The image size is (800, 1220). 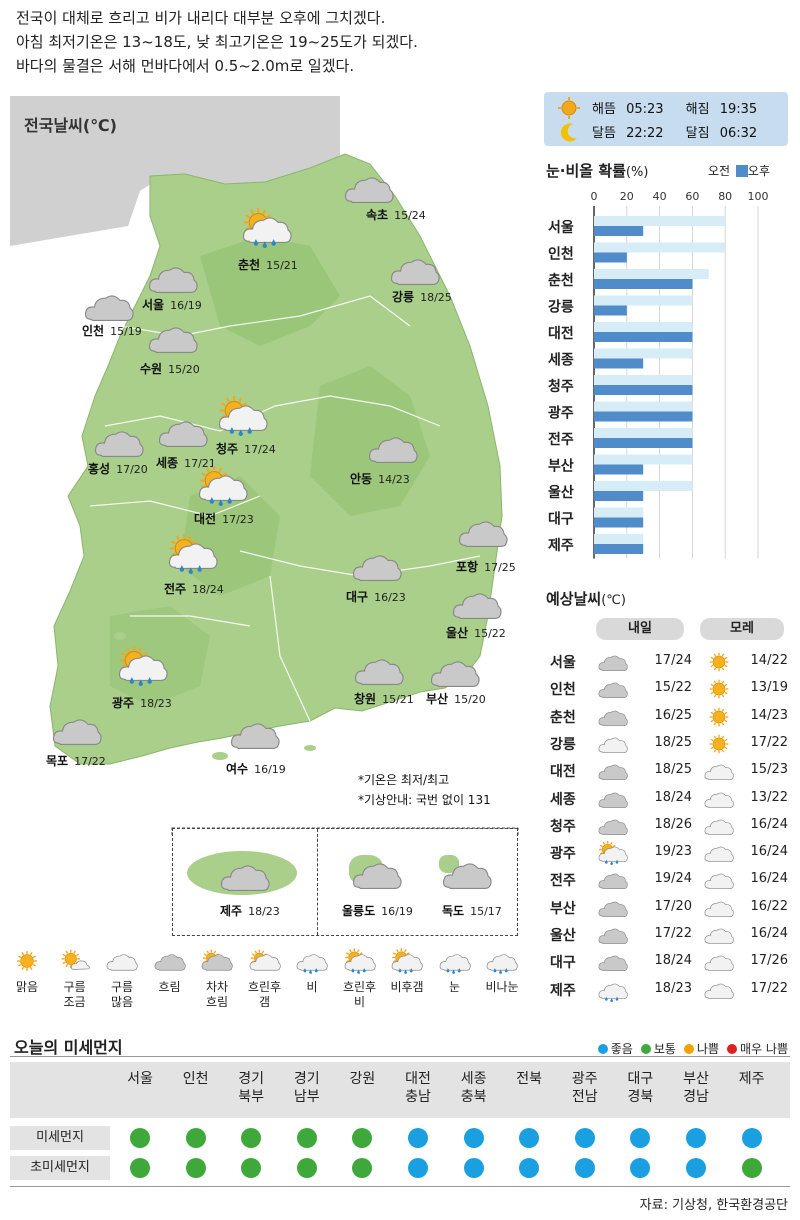 What do you see at coordinates (673, 906) in the screenshot?
I see `forecast-tomorrow-temp: 17/20` at bounding box center [673, 906].